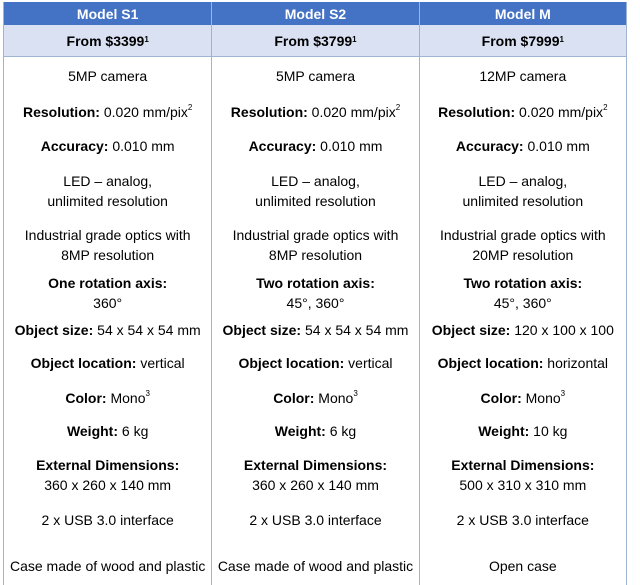 The width and height of the screenshot is (640, 585). I want to click on usb-cell: 2 x USB 3.0 interface, so click(523, 520).